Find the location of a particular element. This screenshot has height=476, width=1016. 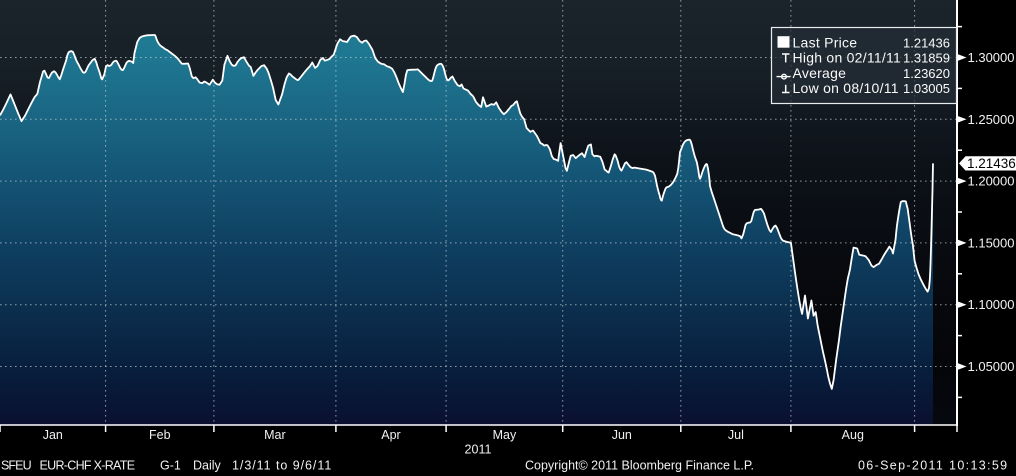

svg-text: Jan is located at coordinates (53, 435).